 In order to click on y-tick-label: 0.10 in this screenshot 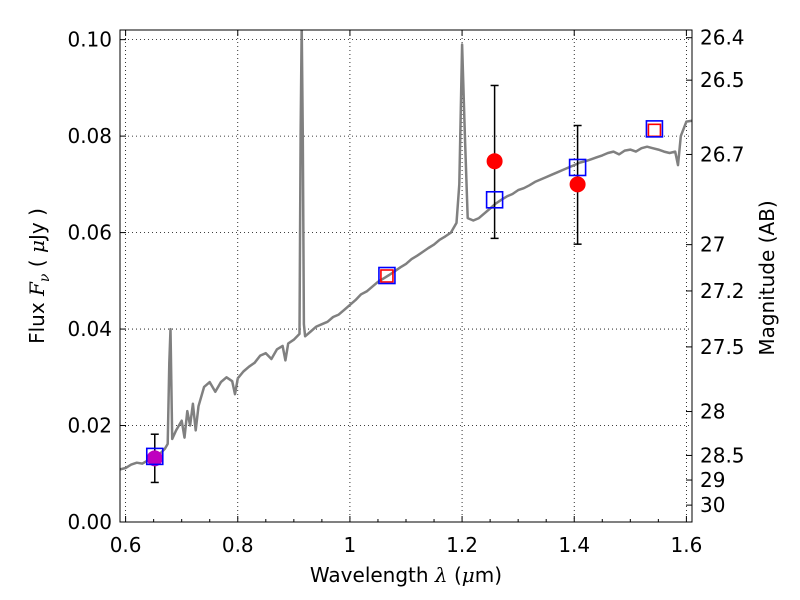, I will do `click(89, 40)`.